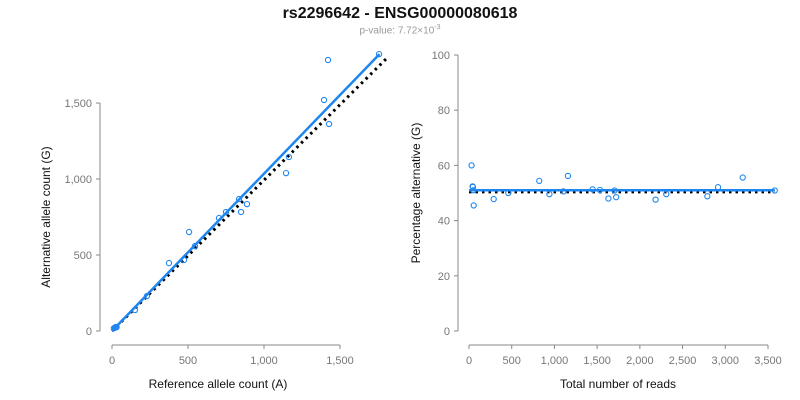 The height and width of the screenshot is (400, 800). What do you see at coordinates (768, 361) in the screenshot?
I see `x-tick-label: 3,500` at bounding box center [768, 361].